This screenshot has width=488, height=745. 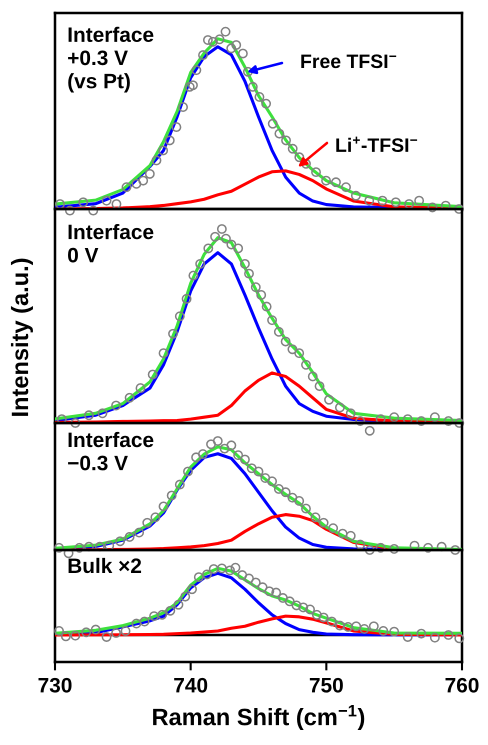 What do you see at coordinates (348, 61) in the screenshot?
I see `annotation: Free TFSI$^{−}$` at bounding box center [348, 61].